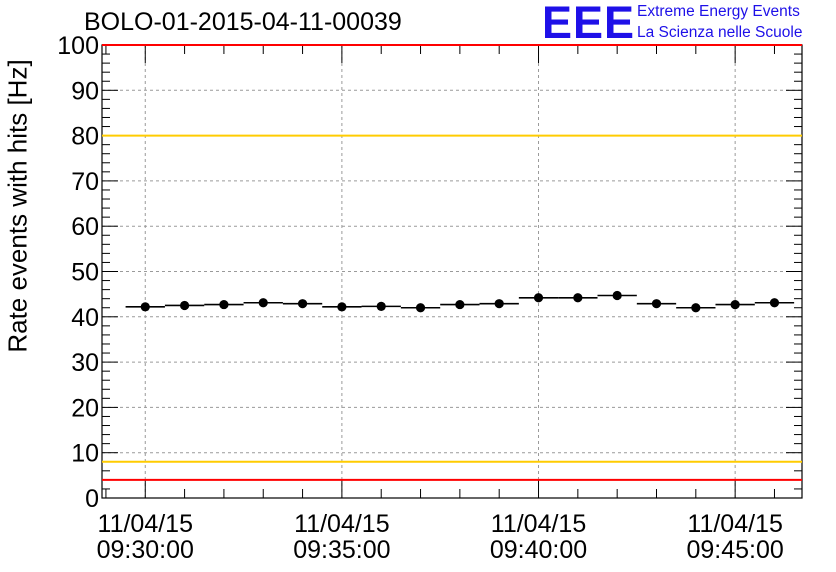 Image resolution: width=836 pixels, height=572 pixels. Describe the element at coordinates (341, 550) in the screenshot. I see `x-tick-label-time: 09:35:00` at that location.